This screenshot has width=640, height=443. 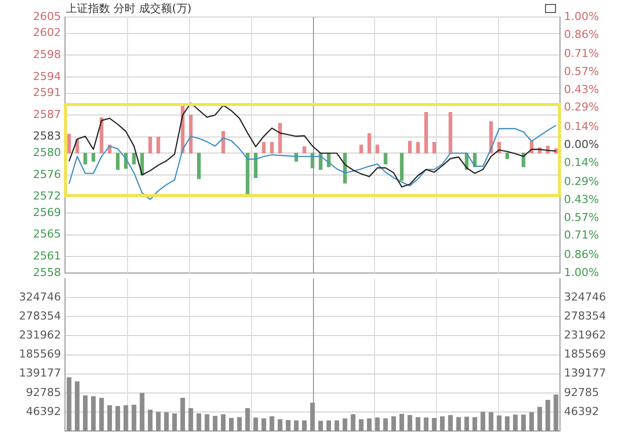 What do you see at coordinates (47, 196) in the screenshot?
I see `y-tick-label: 2572` at bounding box center [47, 196].